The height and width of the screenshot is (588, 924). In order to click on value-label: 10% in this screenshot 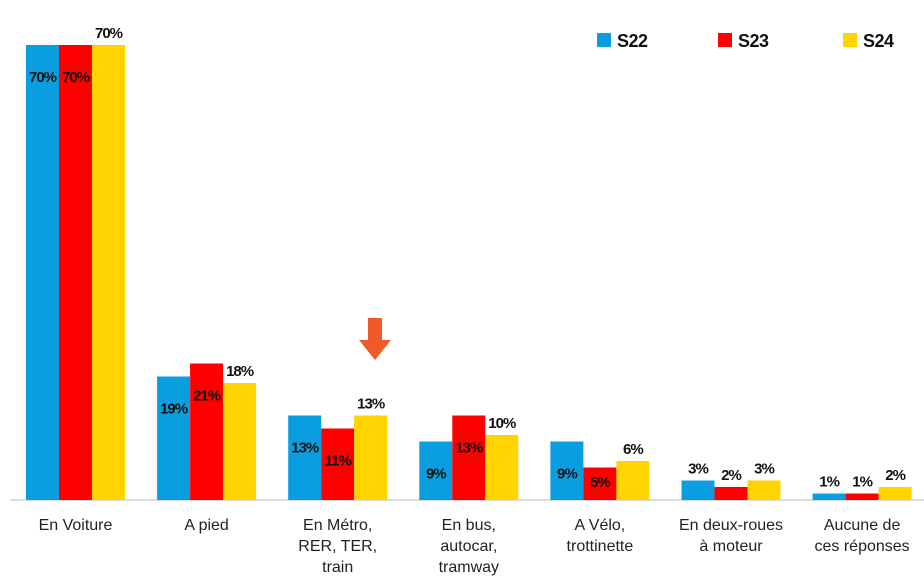, I will do `click(502, 423)`.